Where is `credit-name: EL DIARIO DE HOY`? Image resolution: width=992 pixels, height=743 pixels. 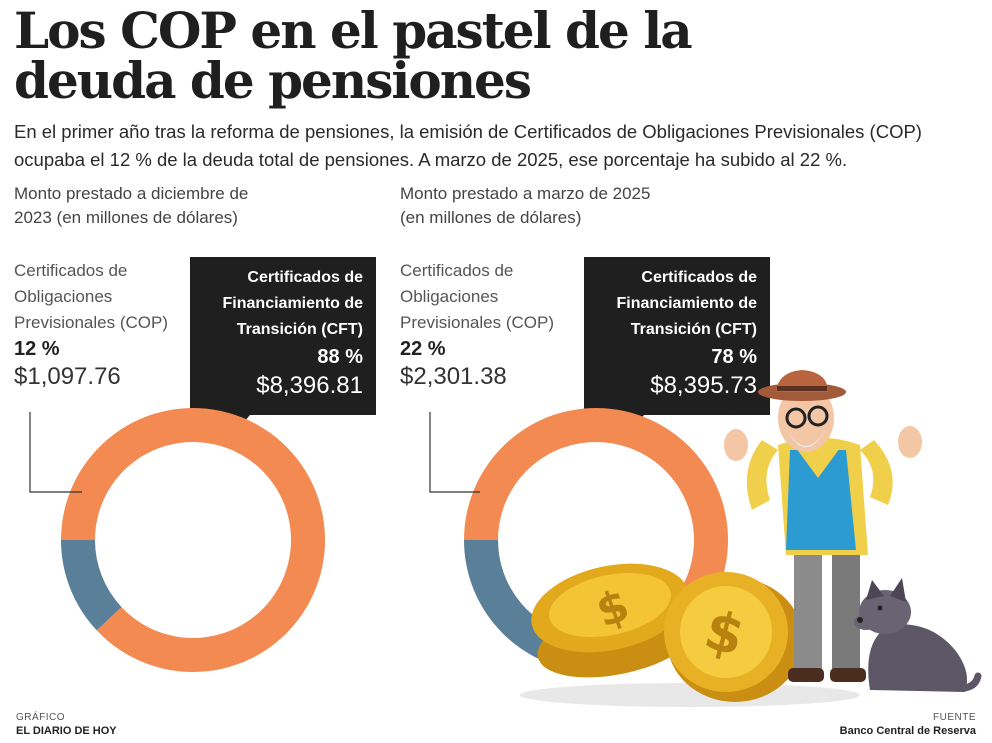 credit-name: EL DIARIO DE HOY is located at coordinates (66, 731).